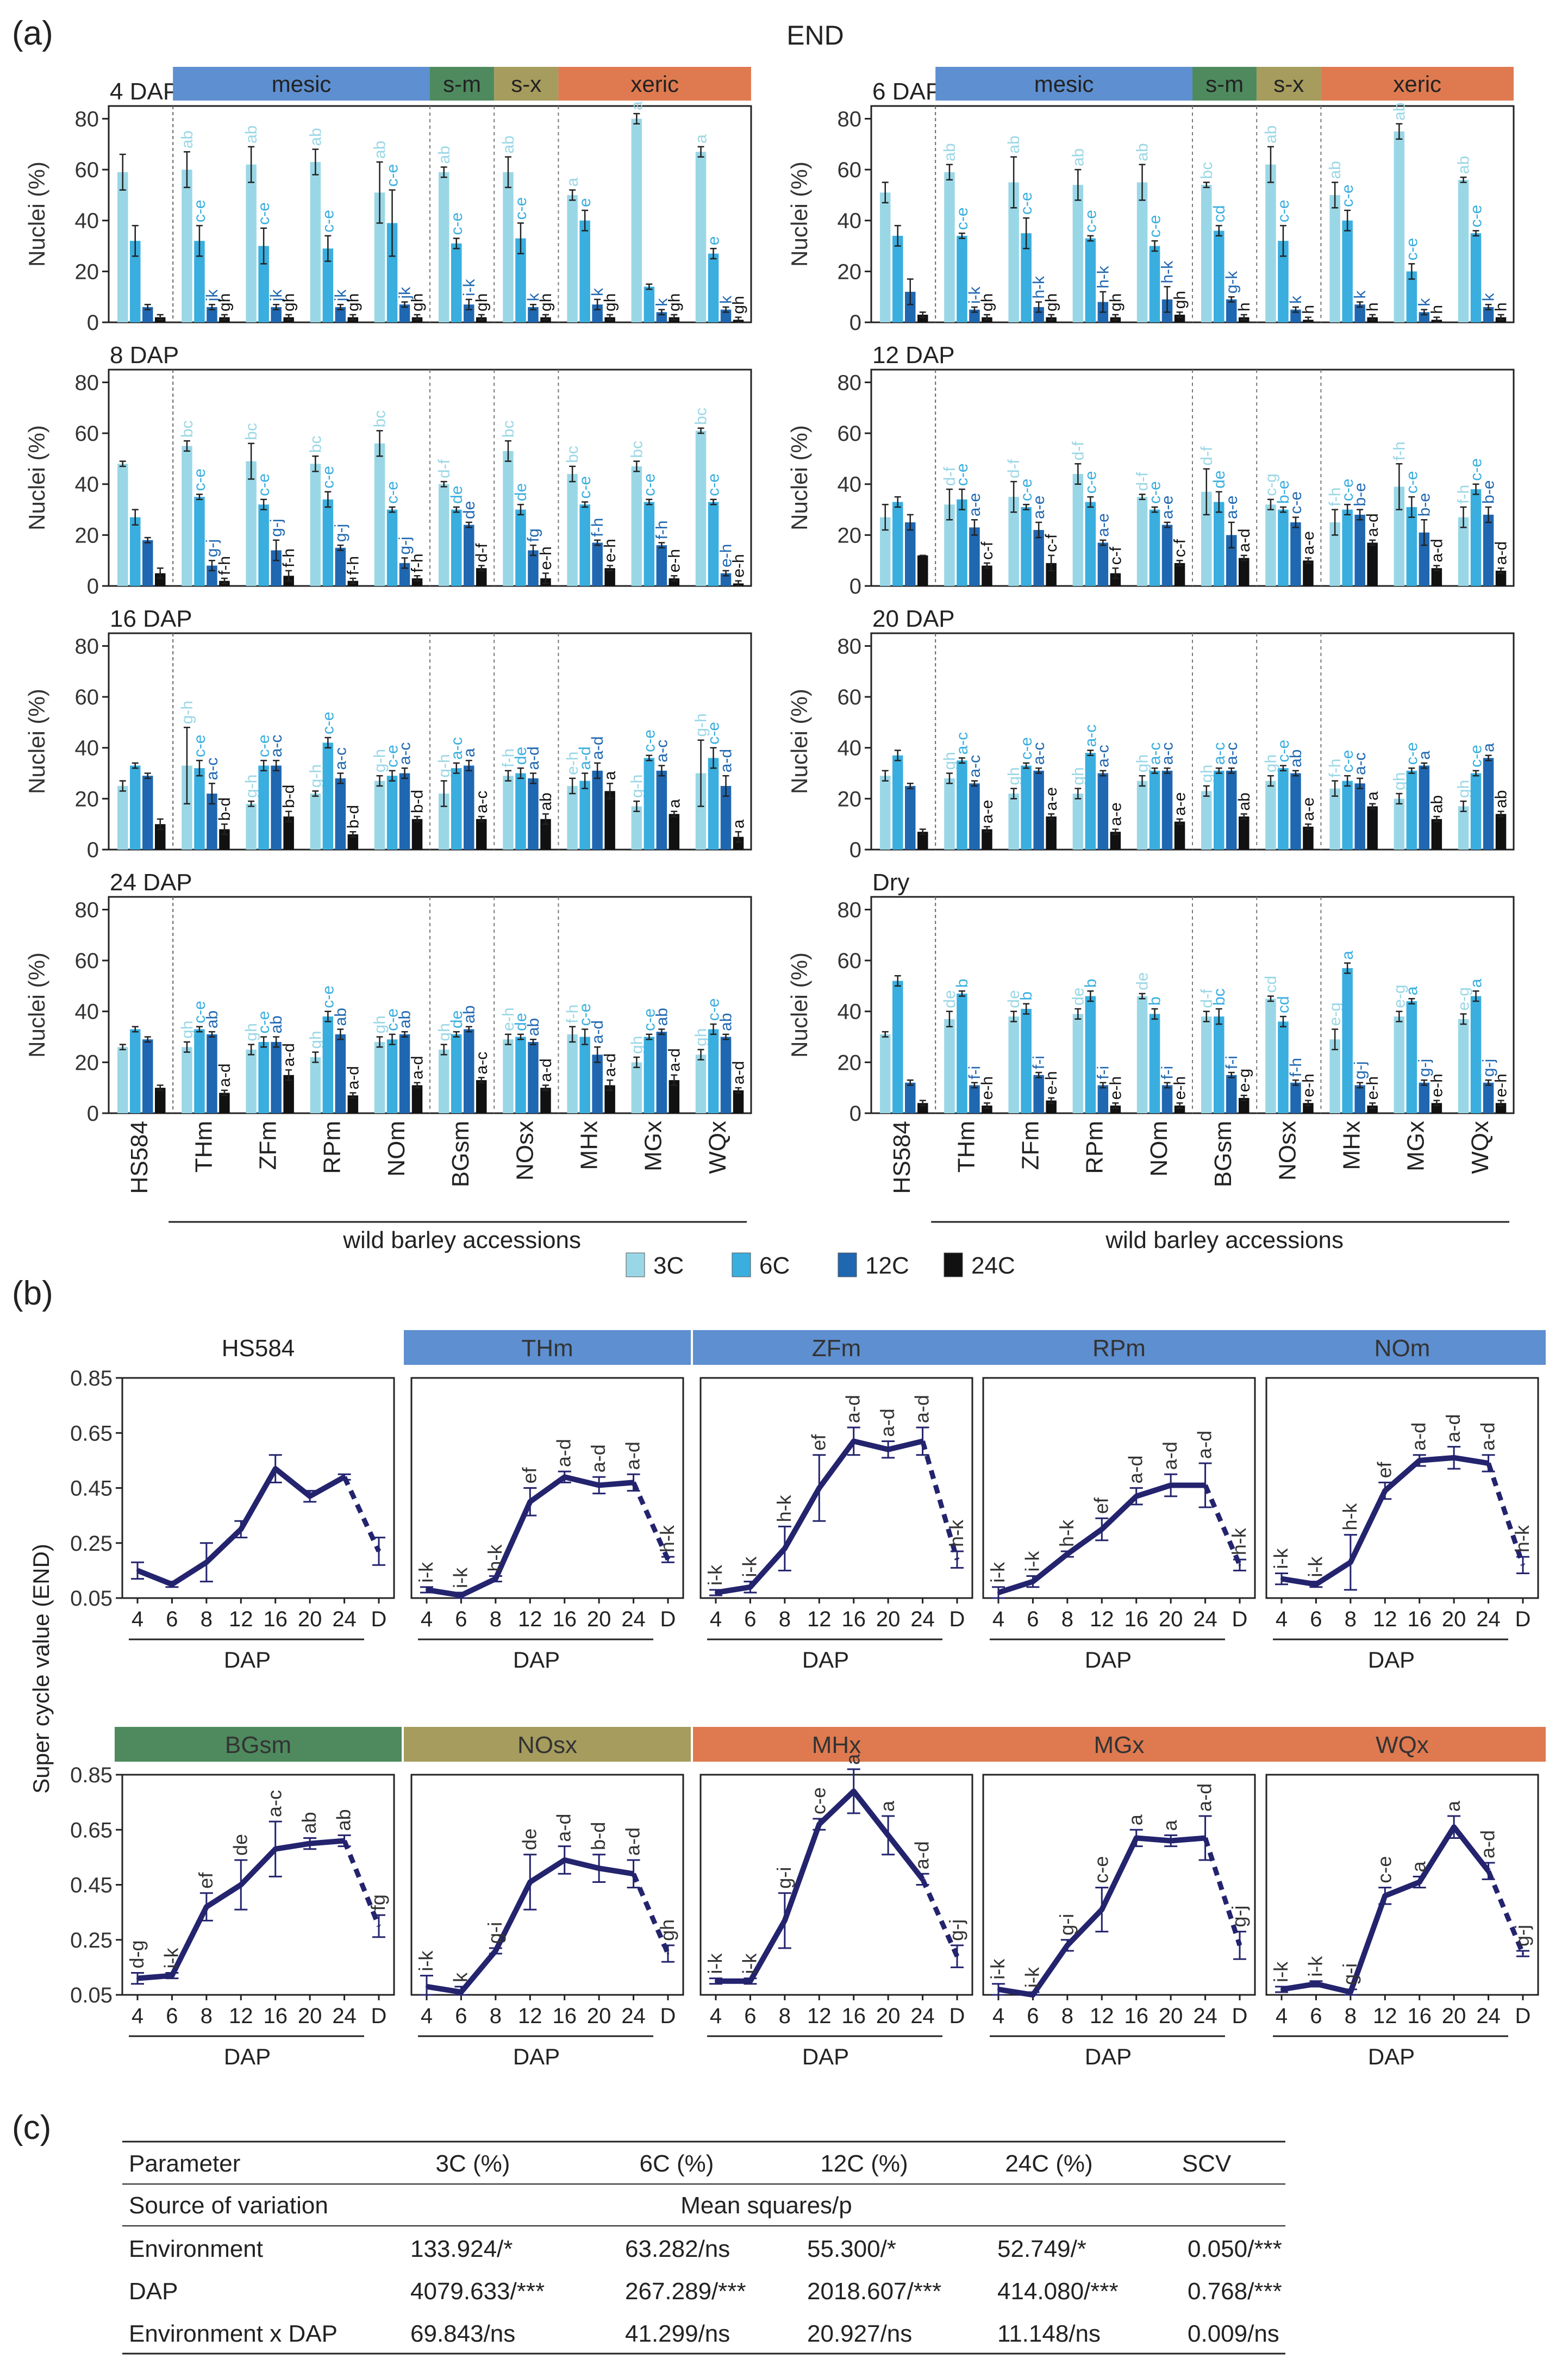 The height and width of the screenshot is (2371, 1568). What do you see at coordinates (836, 1348) in the screenshot?
I see `accession-title: ZFm` at bounding box center [836, 1348].